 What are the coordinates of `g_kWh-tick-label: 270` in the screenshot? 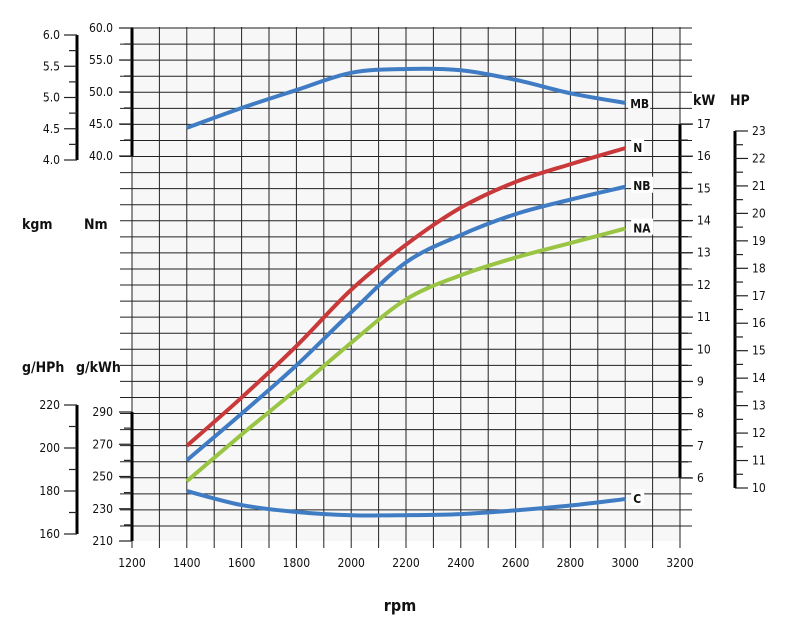 It's located at (102, 444).